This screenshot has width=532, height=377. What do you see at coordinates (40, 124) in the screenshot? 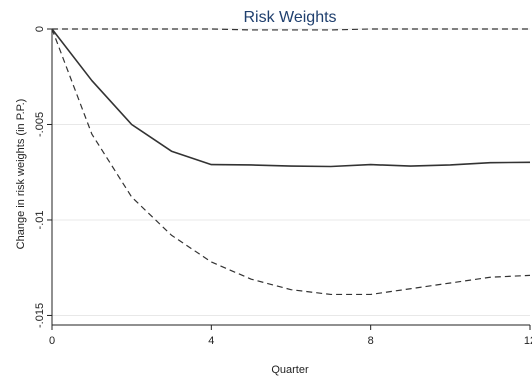
I see `y-tick-label-1: -.005` at bounding box center [40, 124].